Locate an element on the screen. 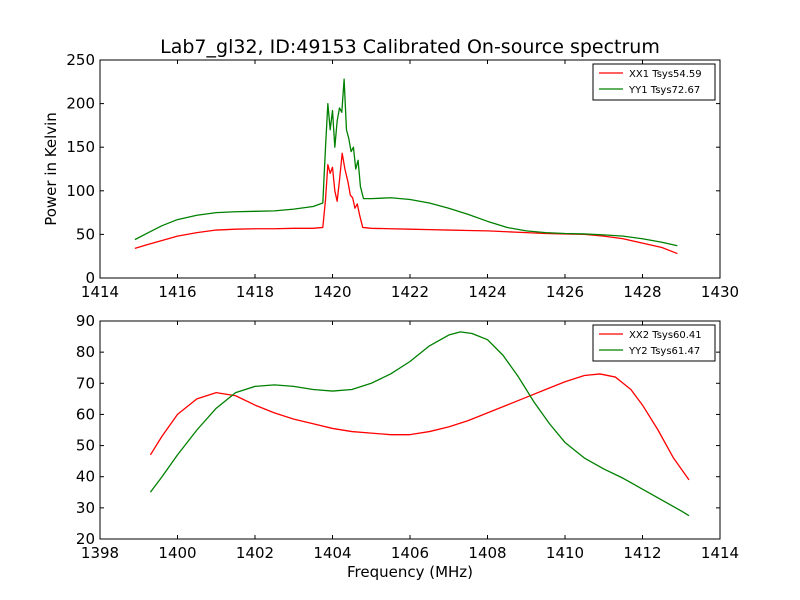 This screenshot has width=800, height=600. y-tick-label: 100 is located at coordinates (80, 191).